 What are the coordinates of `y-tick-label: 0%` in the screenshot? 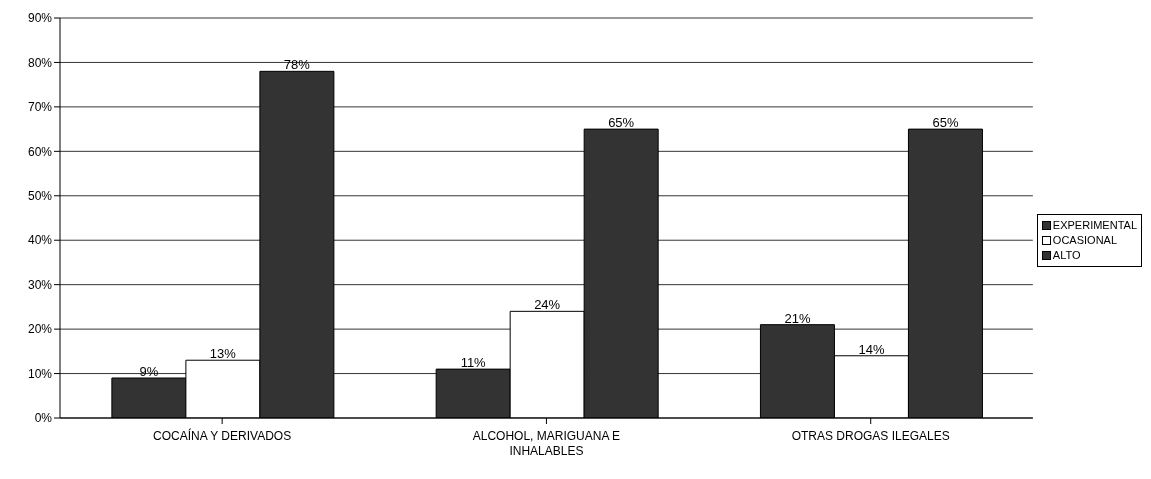 It's located at (43, 418).